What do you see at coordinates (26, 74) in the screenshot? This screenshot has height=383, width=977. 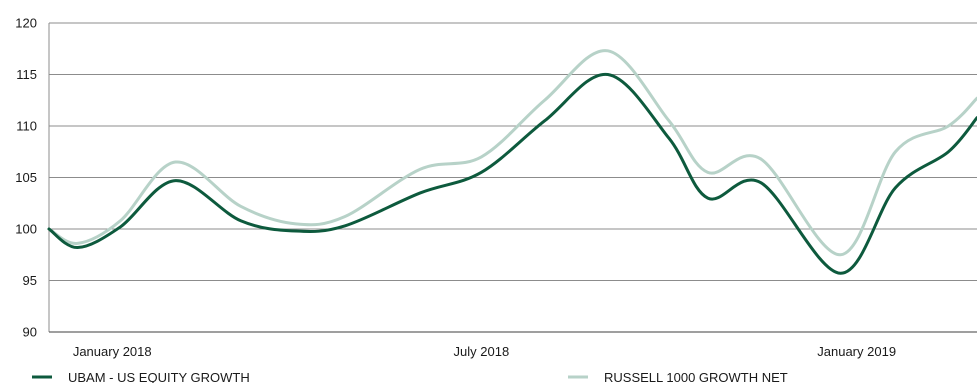 I see `y-tick-label: 115` at bounding box center [26, 74].